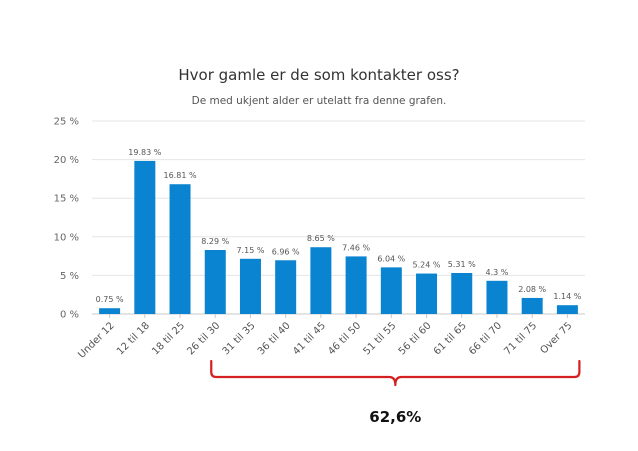 The height and width of the screenshot is (451, 638). I want to click on x-tick-label: 61 til 65, so click(450, 338).